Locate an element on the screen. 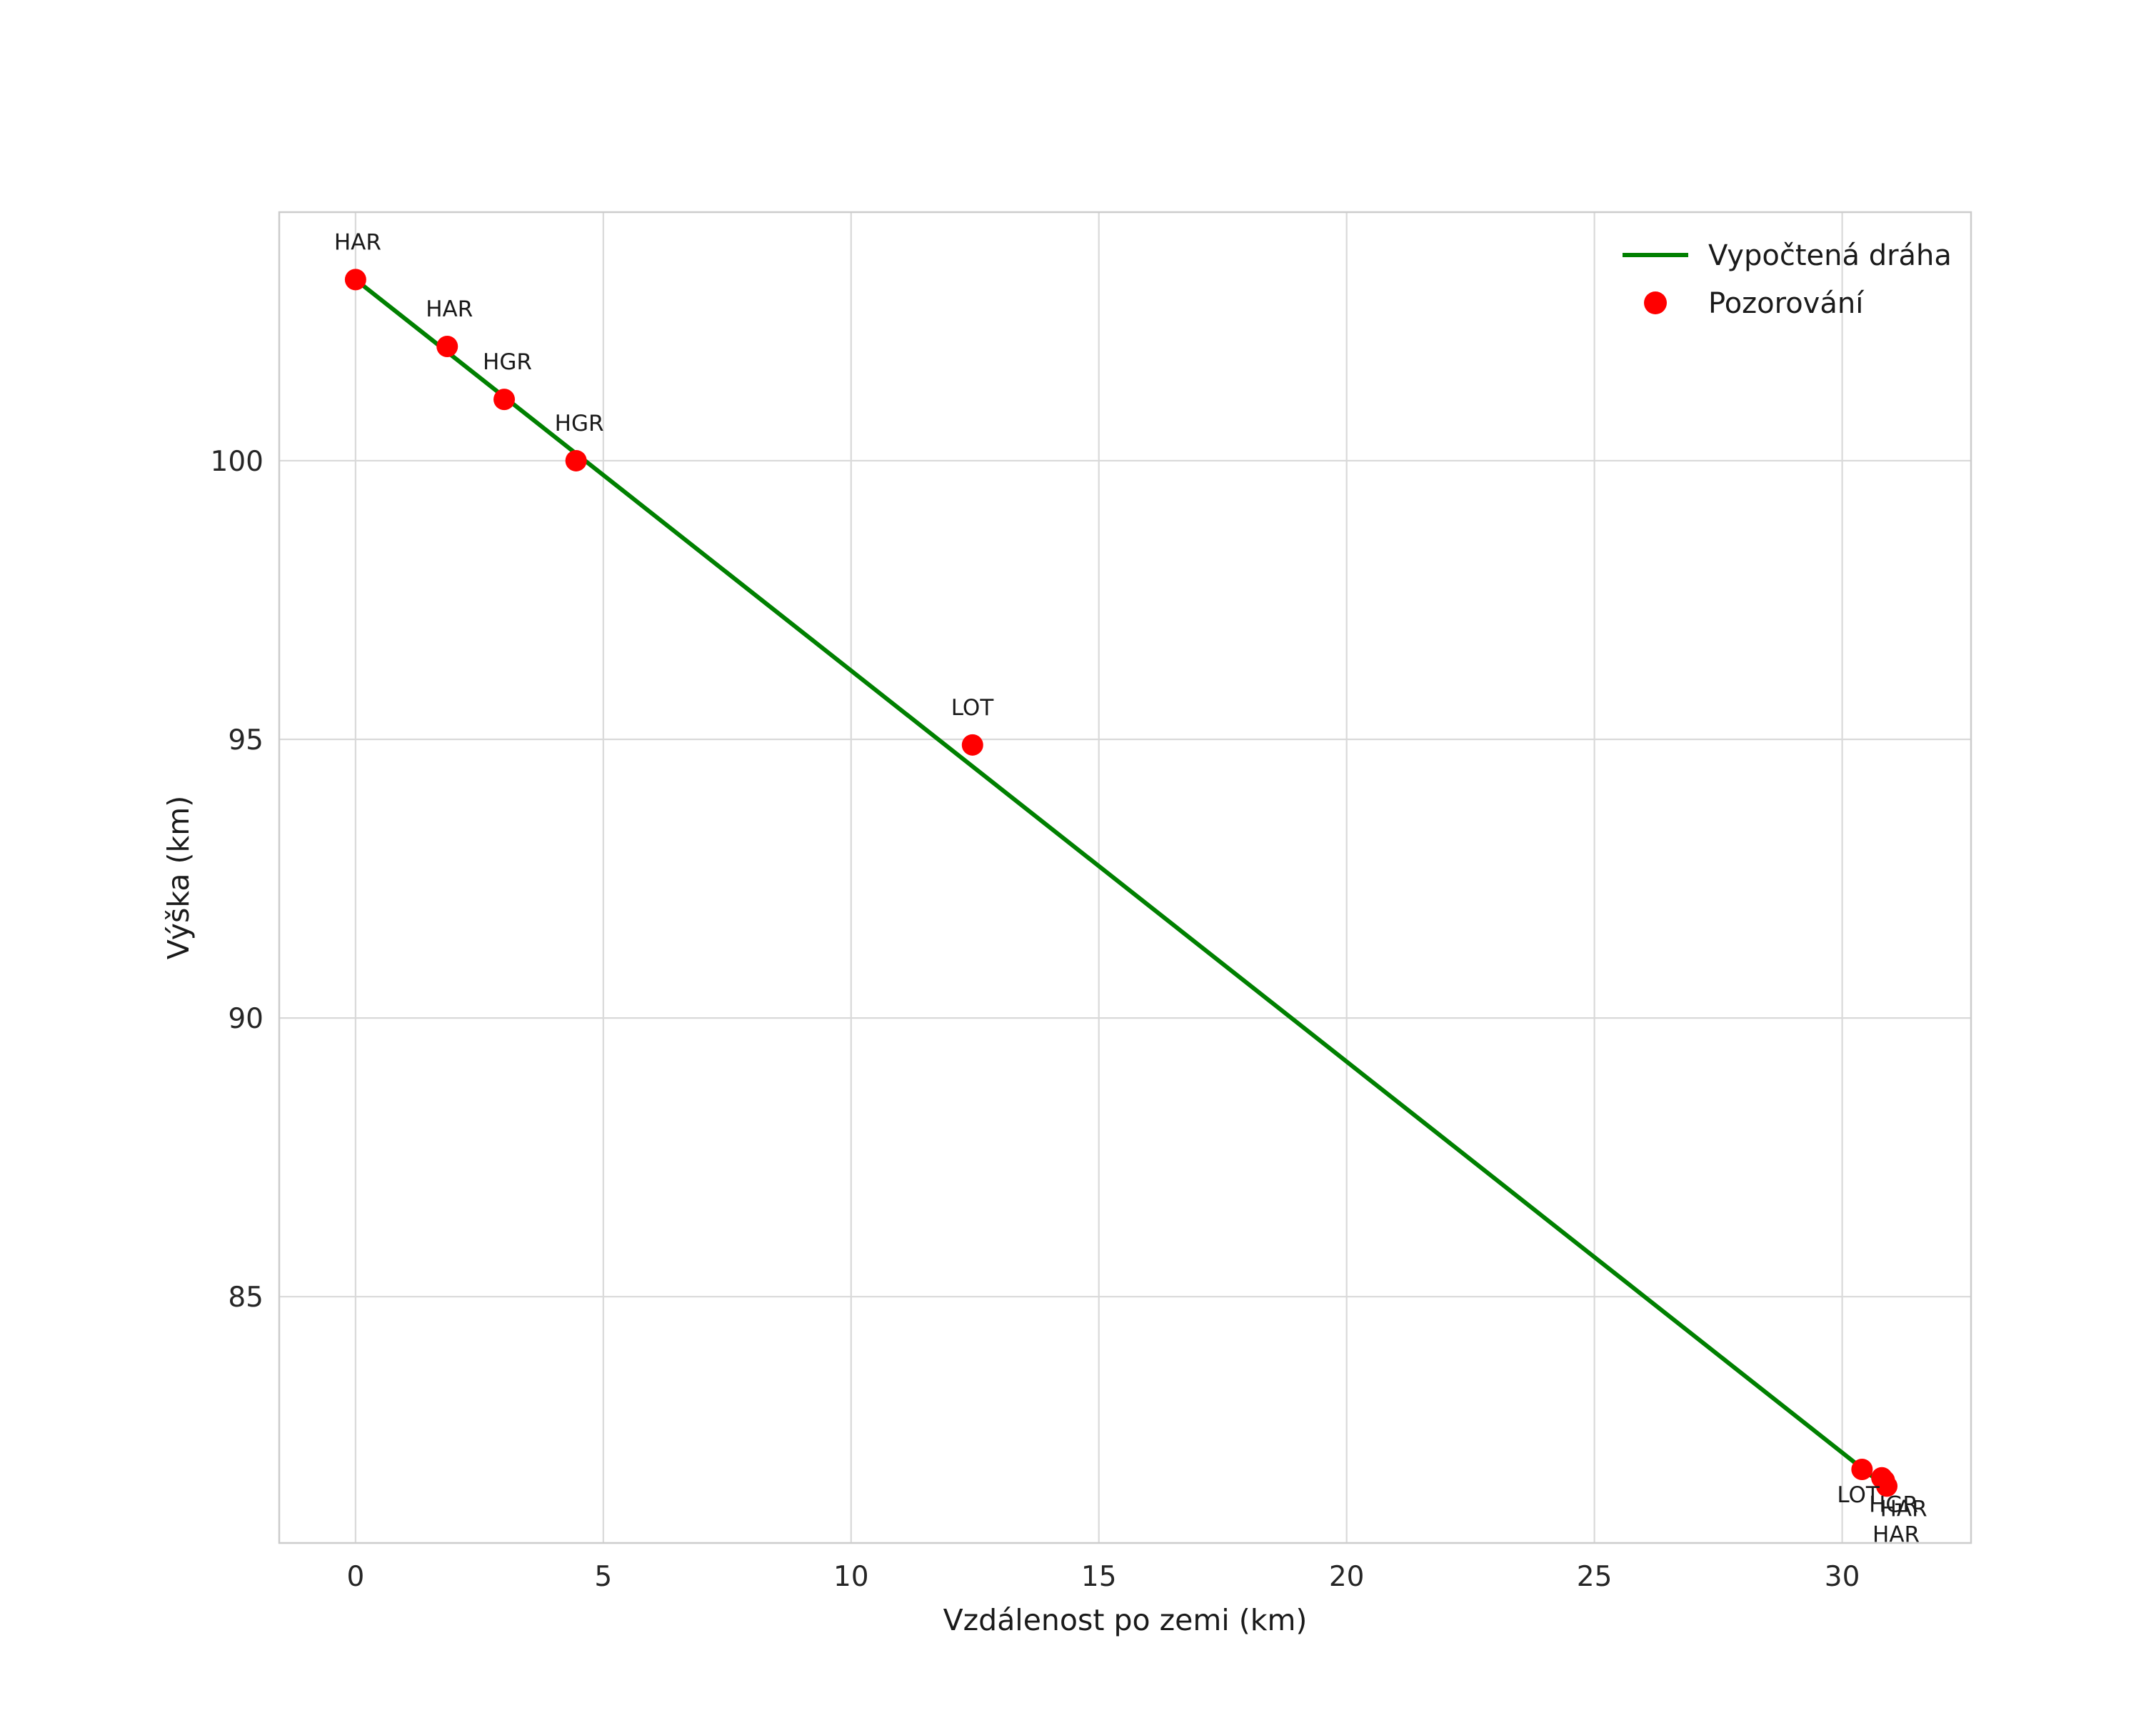 This screenshot has width=2156, height=1728. legend-point-sample is located at coordinates (1655, 302).